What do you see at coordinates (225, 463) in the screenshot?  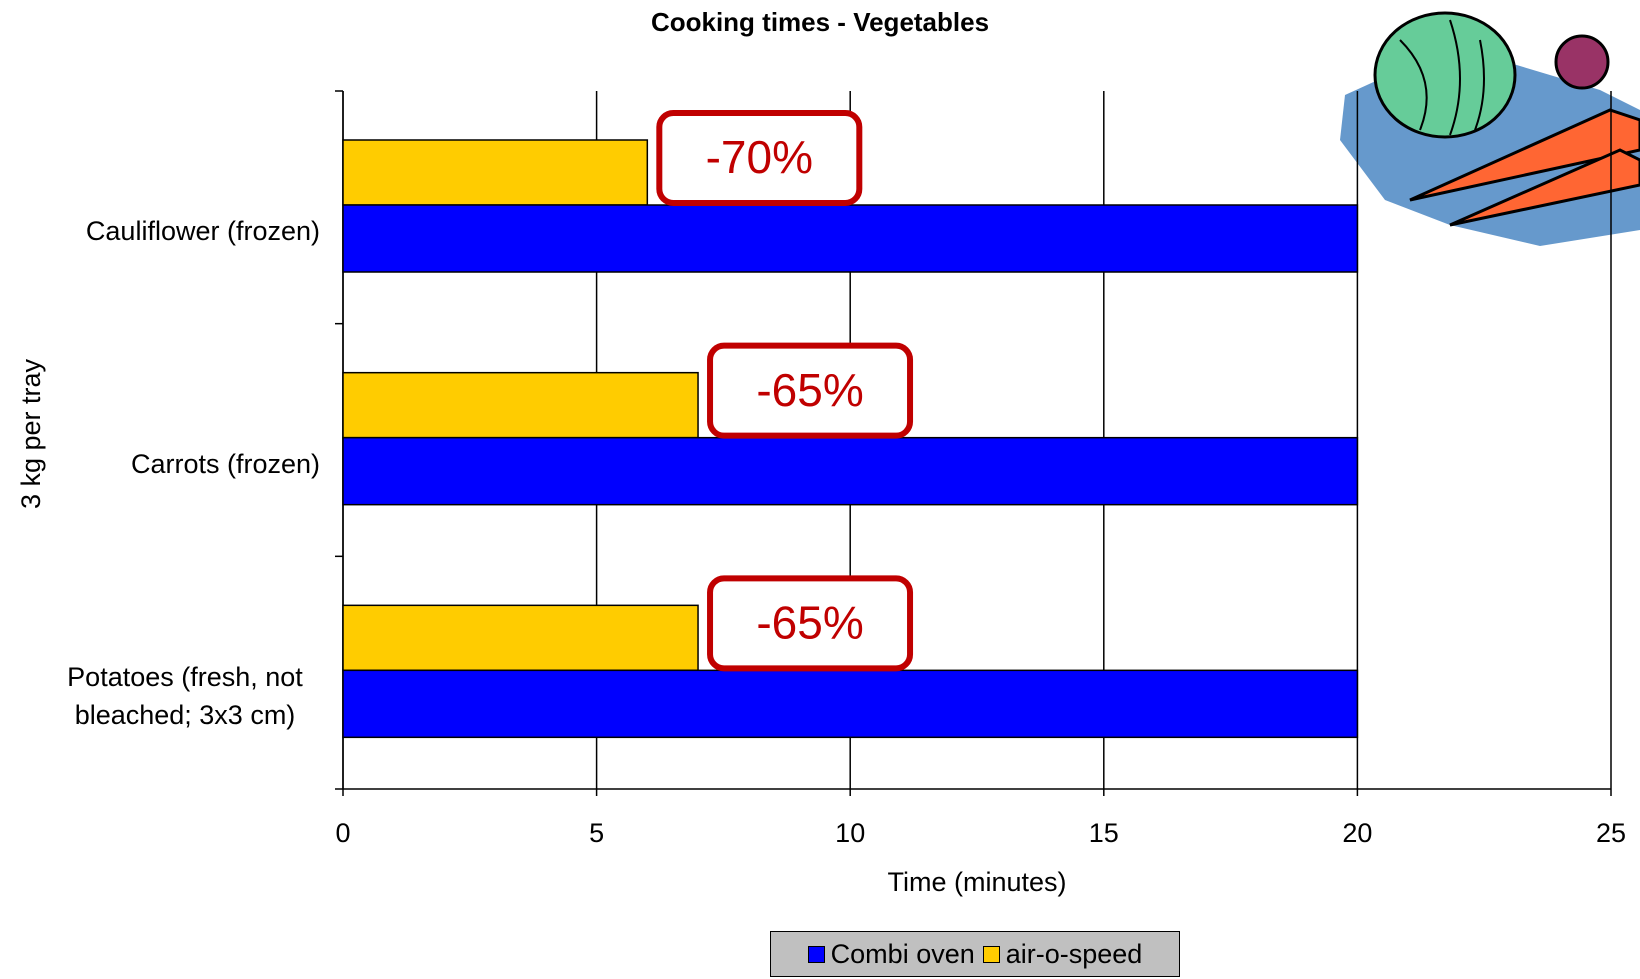 I see `y-tick-label: Carrots (frozen)` at bounding box center [225, 463].